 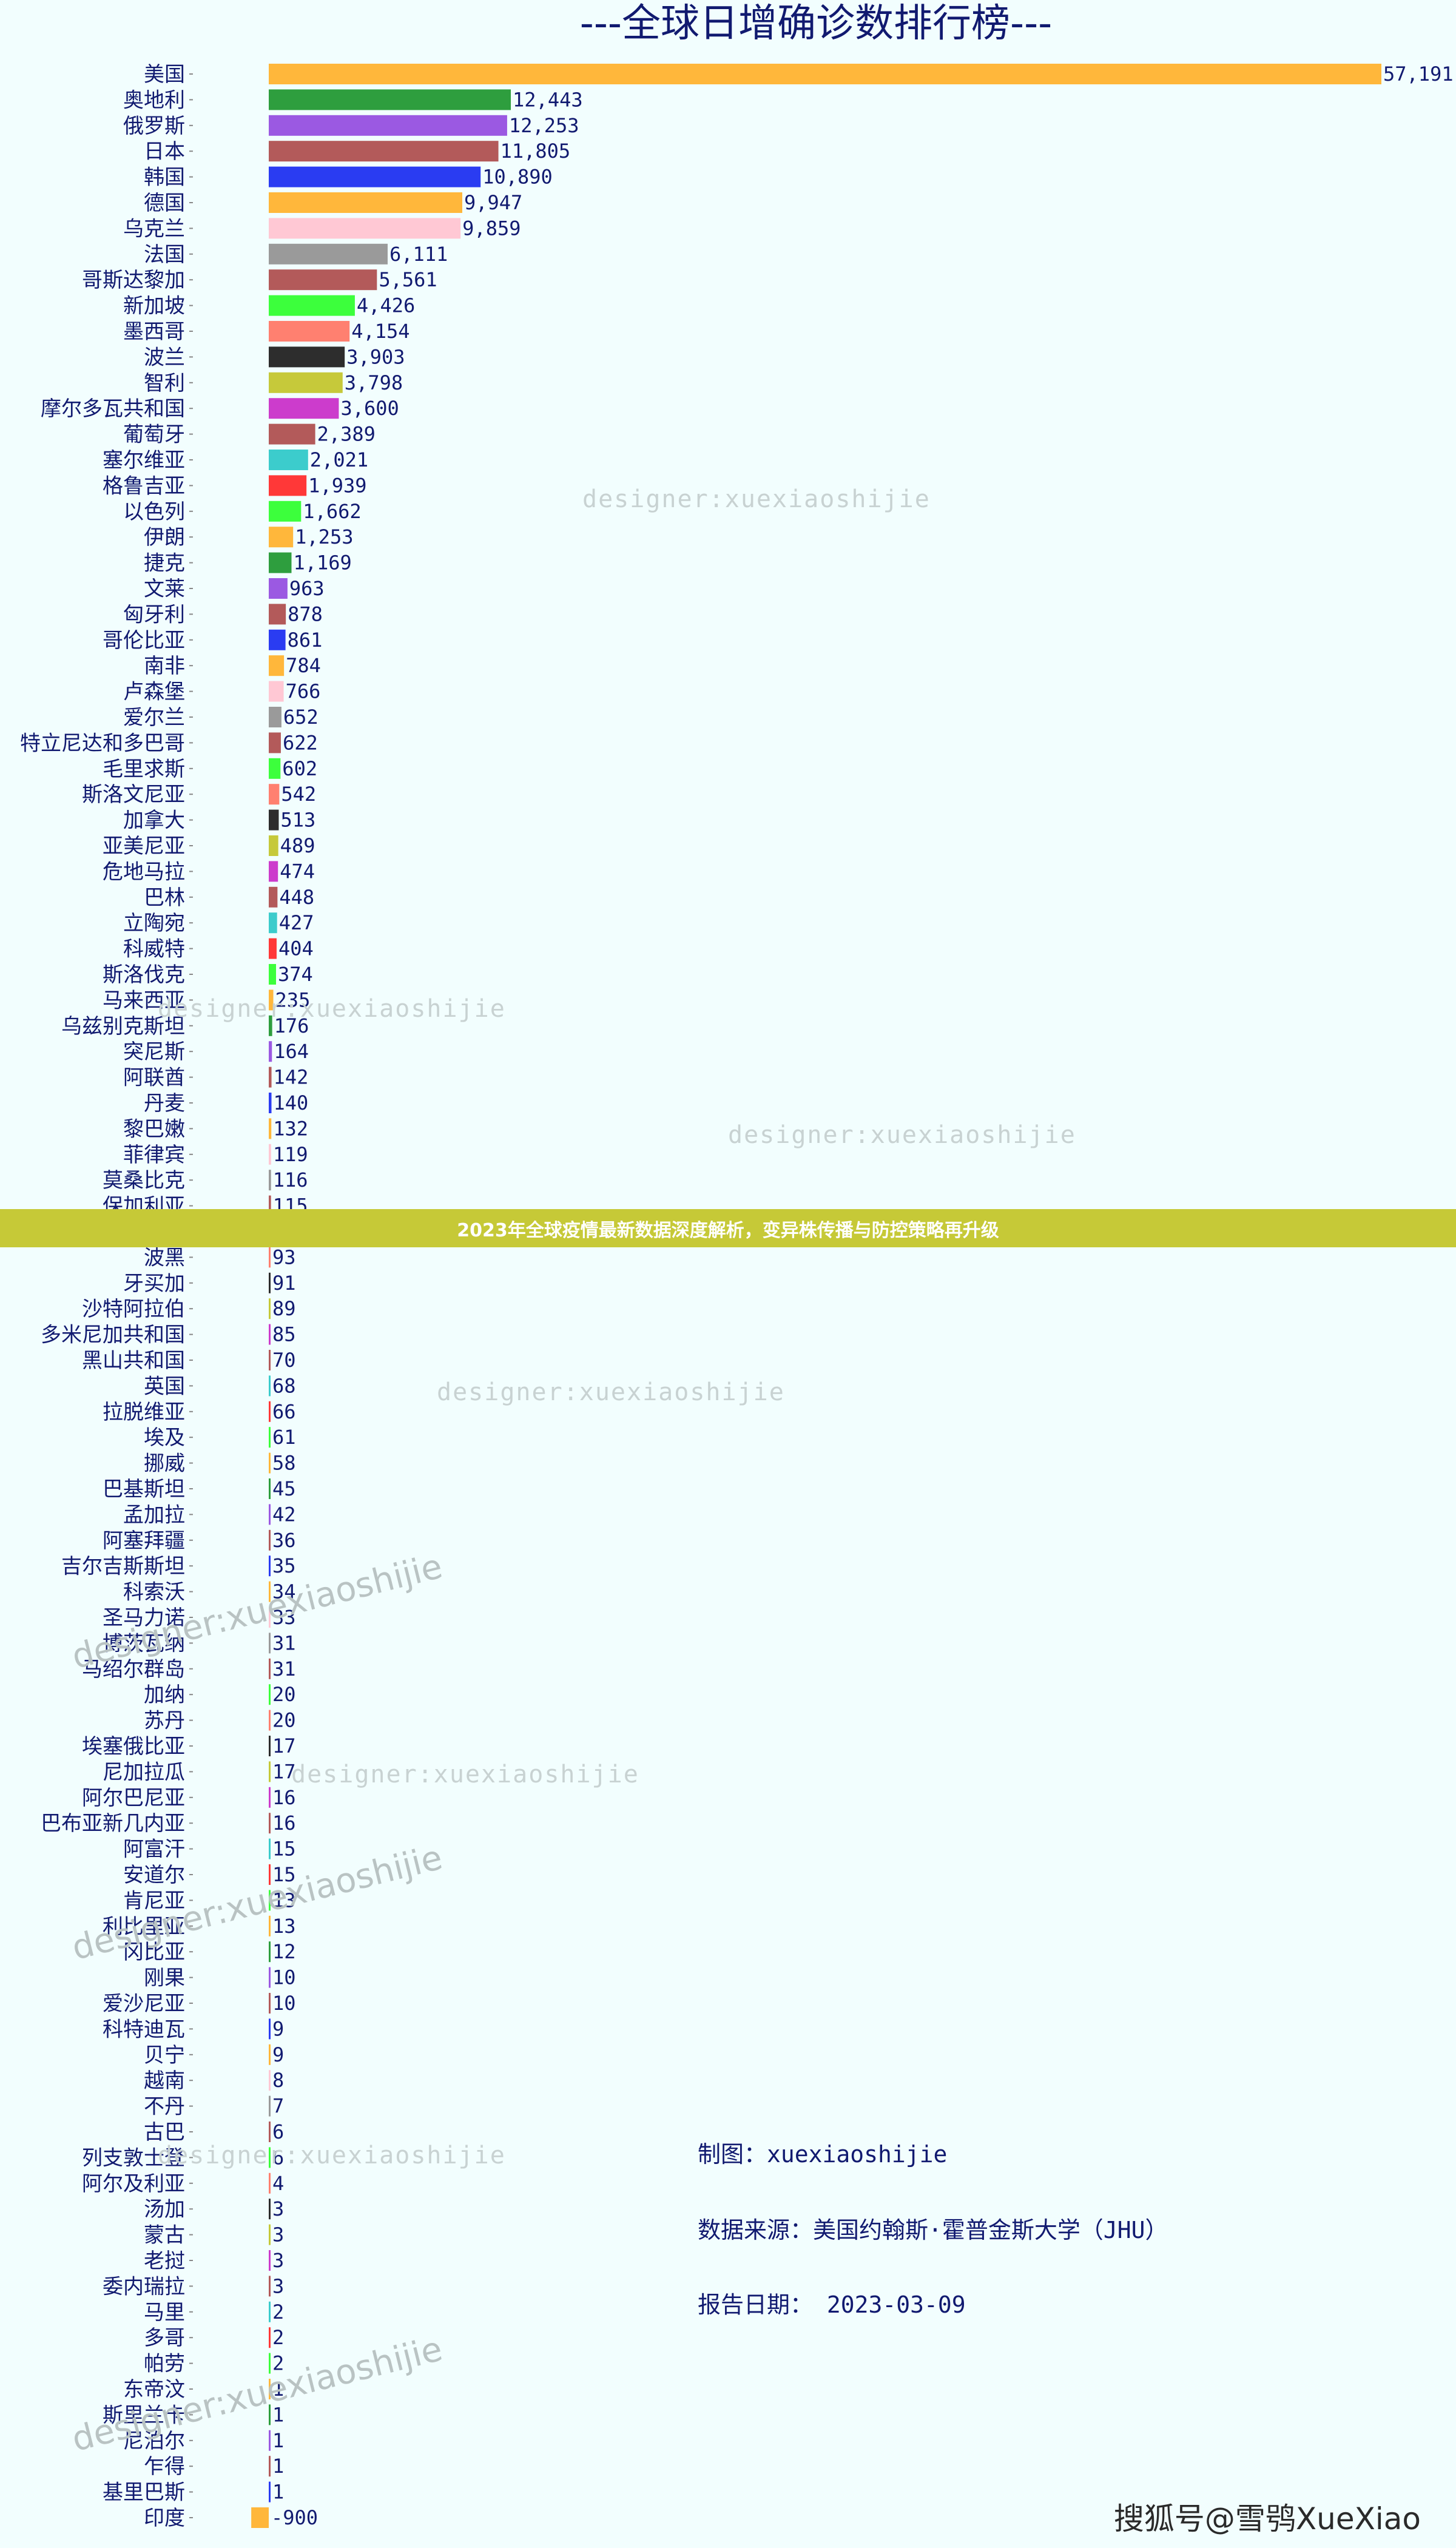 I want to click on value-label: 652, so click(x=300, y=717).